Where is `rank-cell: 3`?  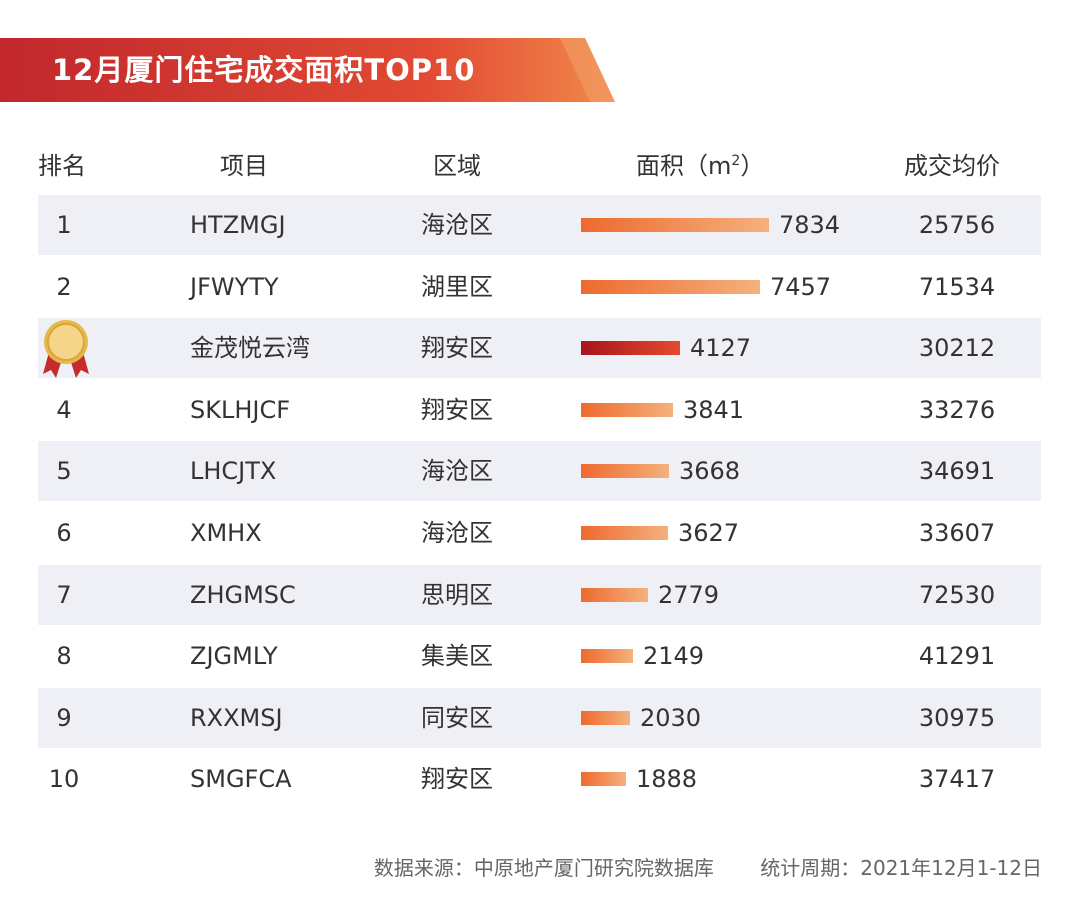
rank-cell: 3 is located at coordinates (64, 348).